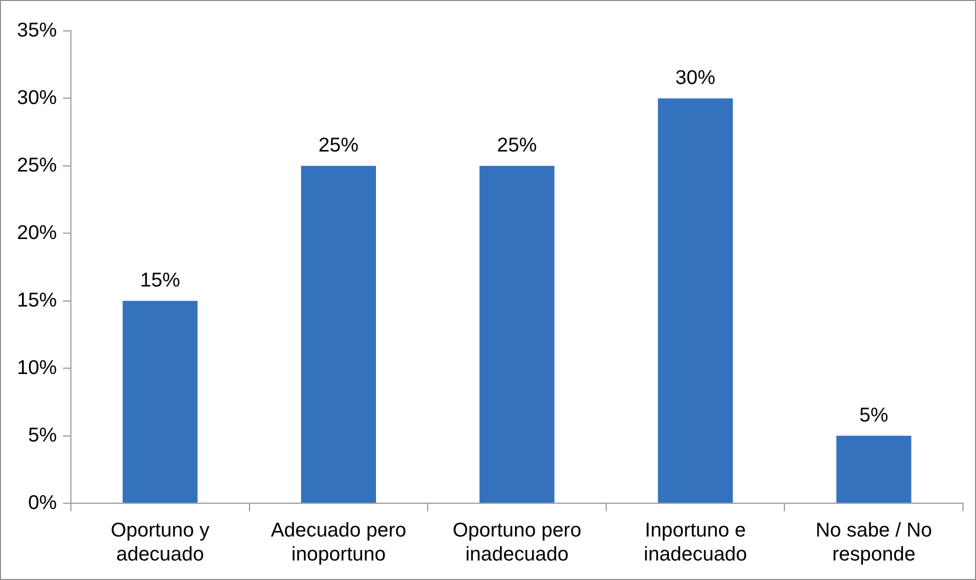 The image size is (976, 580). Describe the element at coordinates (695, 543) in the screenshot. I see `x-tick-label: Inportuno e inadecuado` at that location.